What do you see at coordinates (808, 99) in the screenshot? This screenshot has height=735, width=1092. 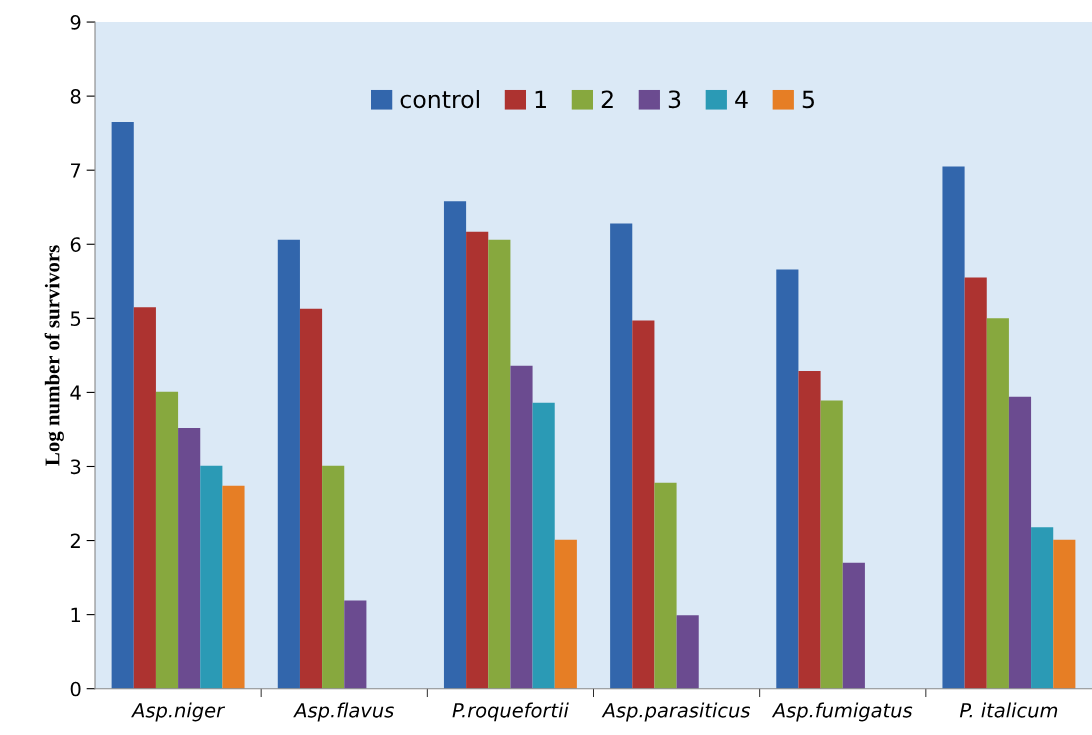 I see `legend-label: 5` at bounding box center [808, 99].